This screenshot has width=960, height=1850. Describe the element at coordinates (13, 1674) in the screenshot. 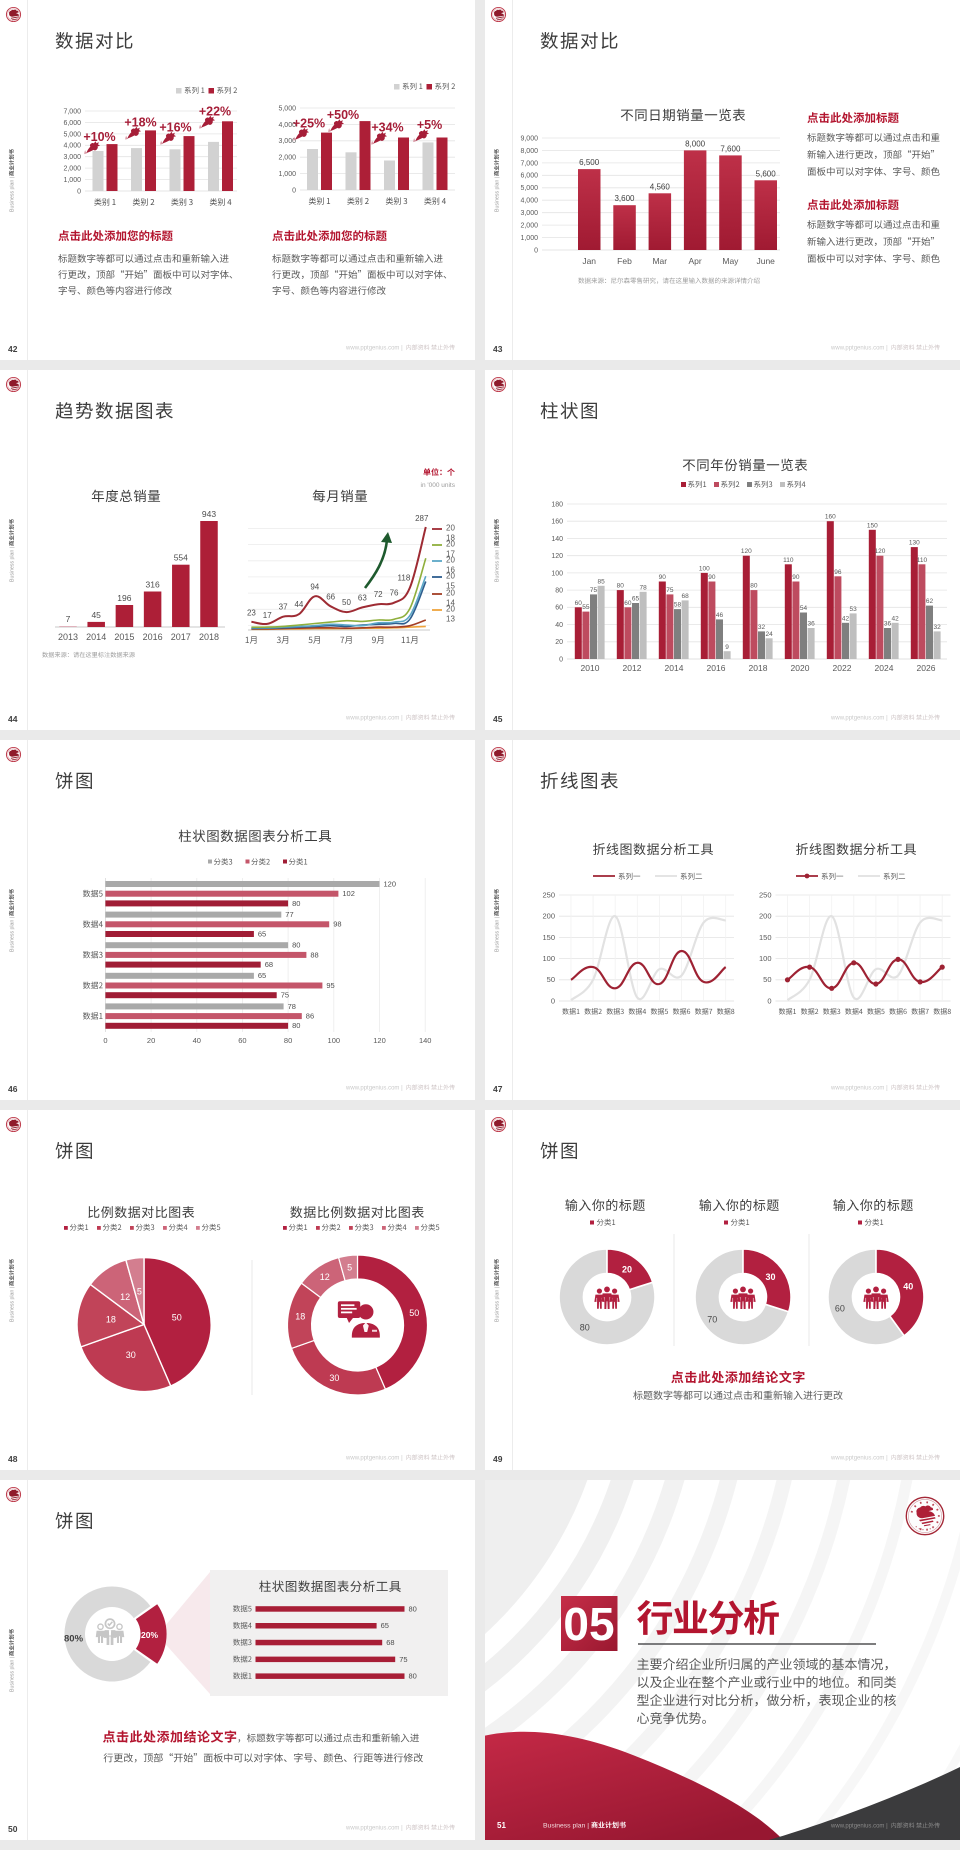

I see `svg-text: Business plan |` at that location.